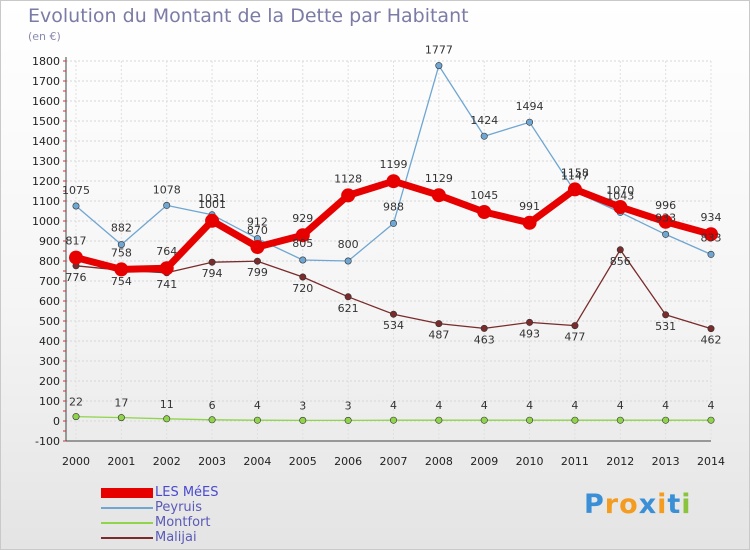 The image size is (750, 550). What do you see at coordinates (620, 461) in the screenshot?
I see `x-tick-label: 2012` at bounding box center [620, 461].